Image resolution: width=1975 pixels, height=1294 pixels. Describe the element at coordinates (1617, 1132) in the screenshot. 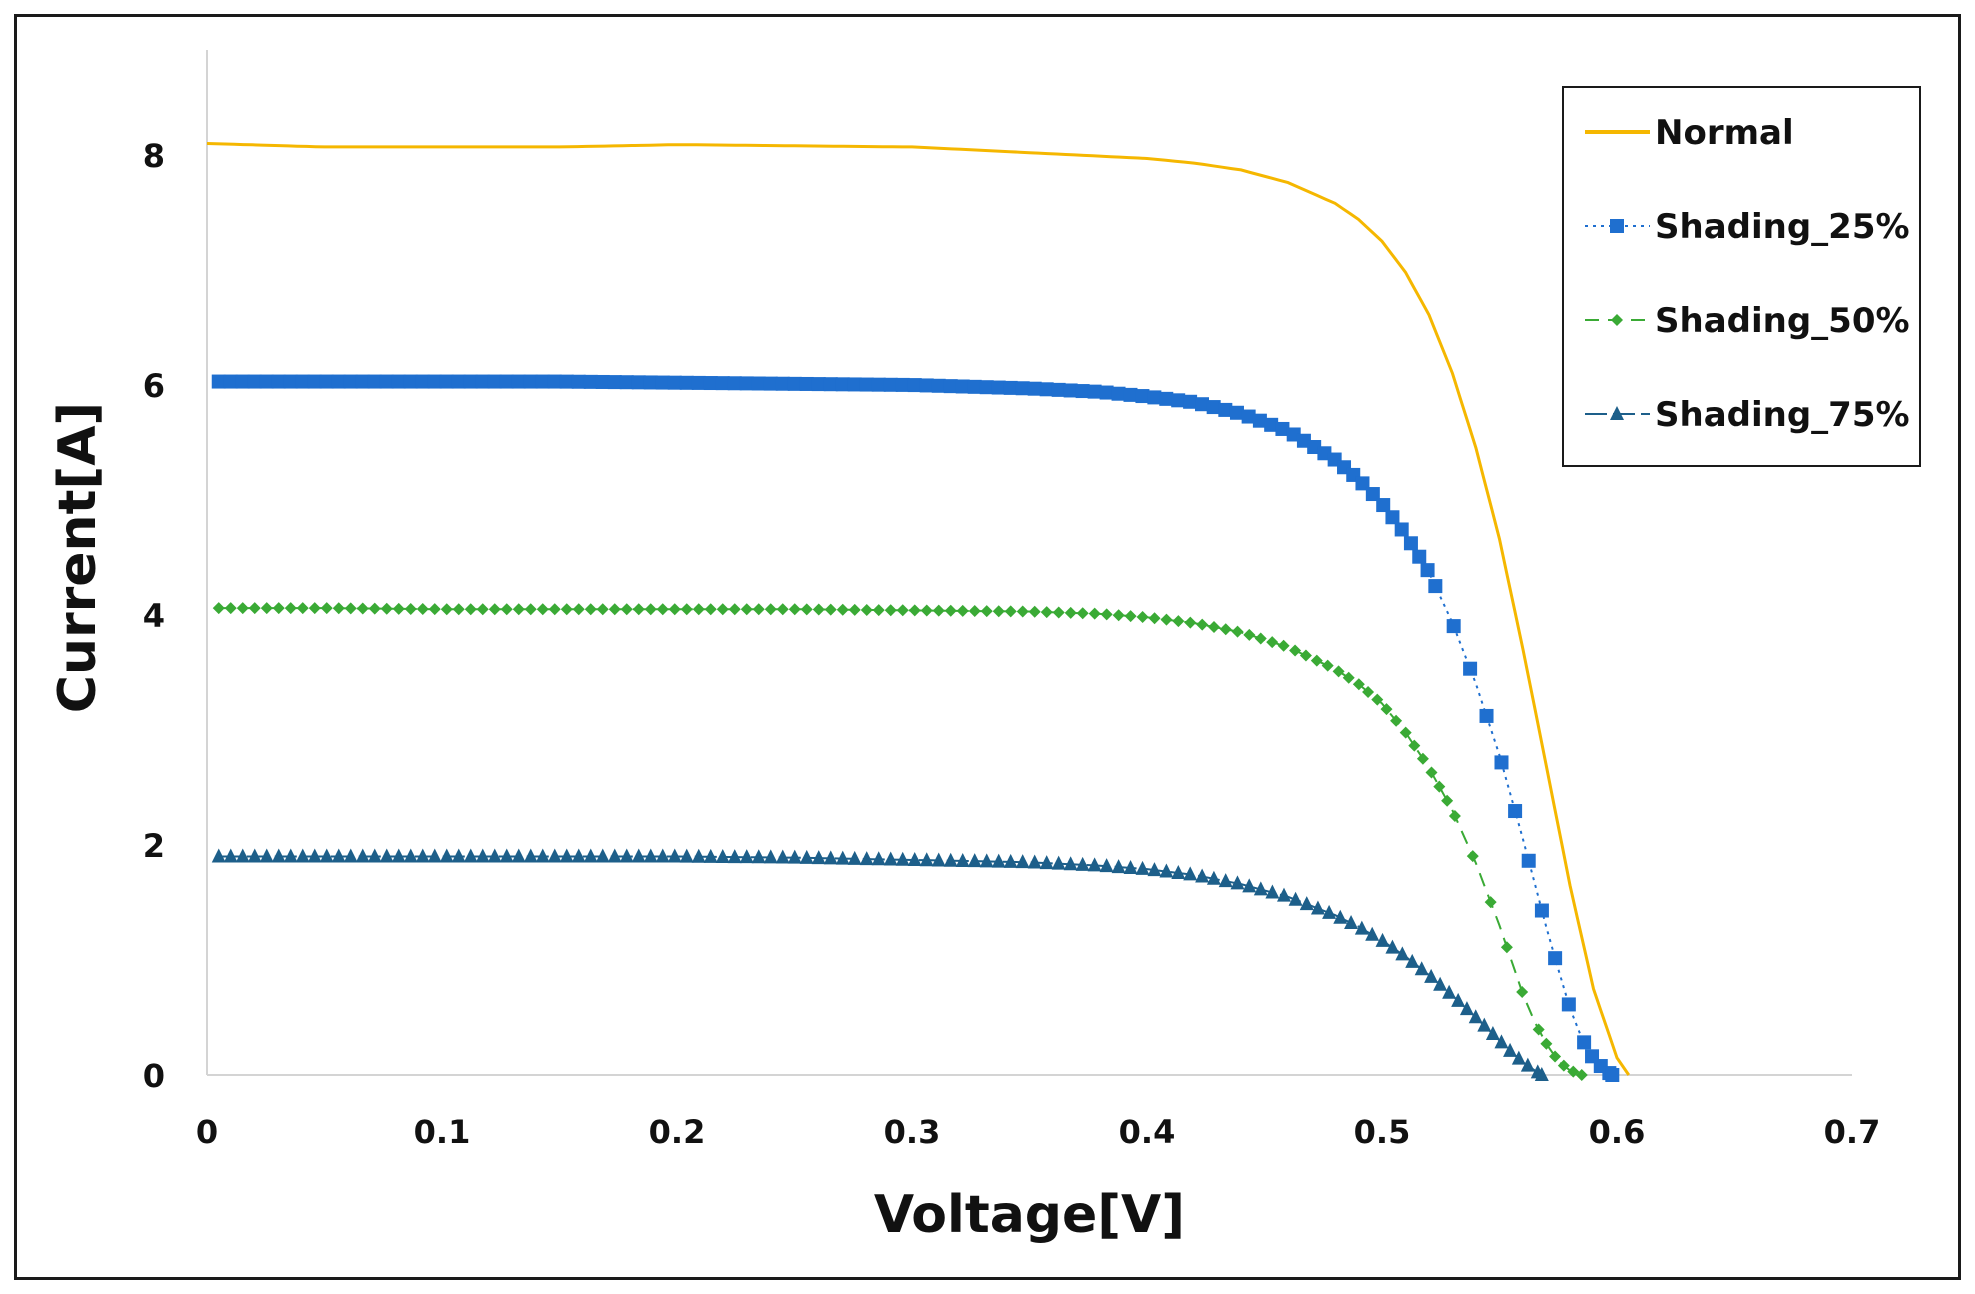

I see `x-tick-label: 0.6` at that location.